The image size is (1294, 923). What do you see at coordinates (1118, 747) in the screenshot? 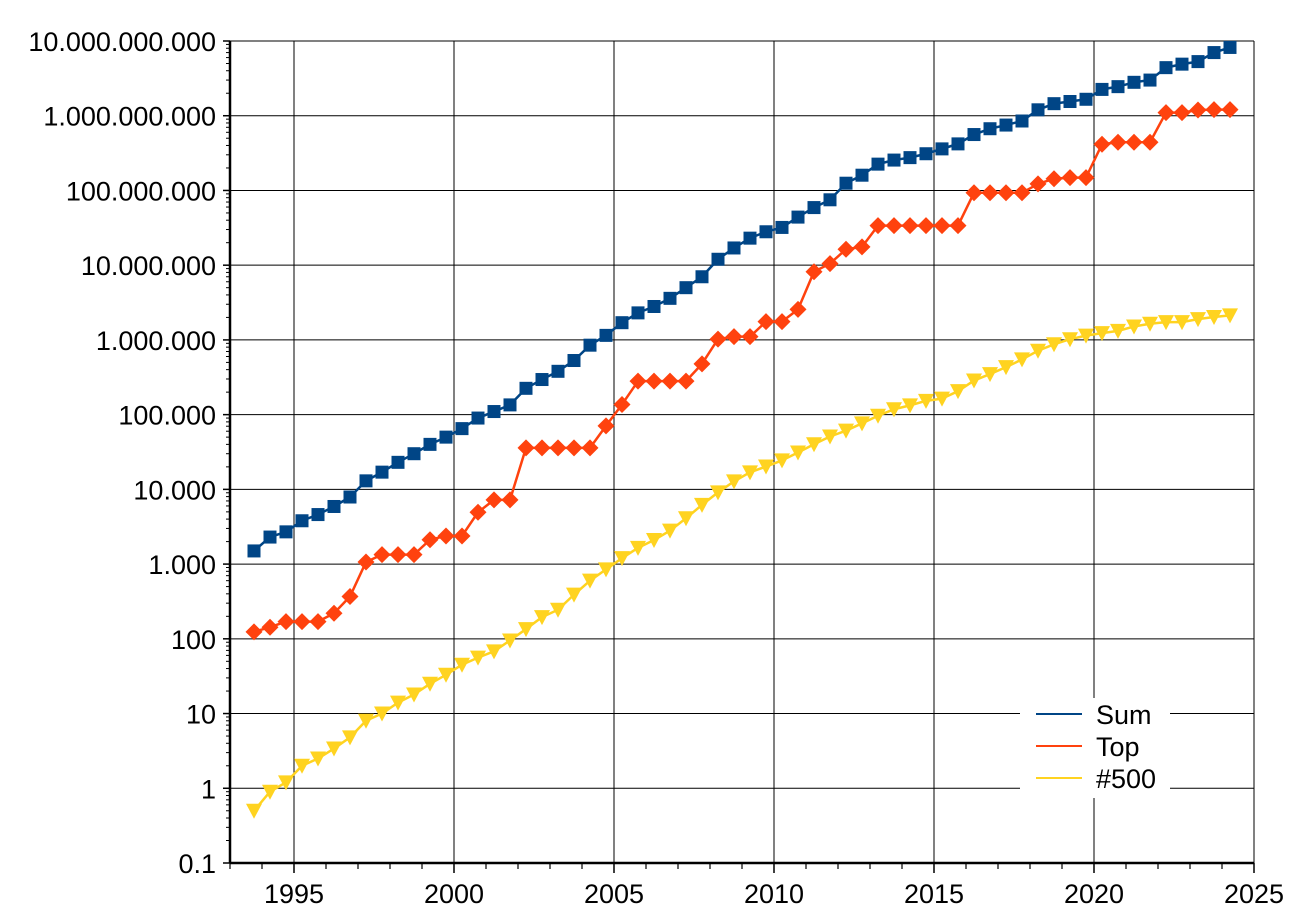
I see `legend-label: Top` at bounding box center [1118, 747].